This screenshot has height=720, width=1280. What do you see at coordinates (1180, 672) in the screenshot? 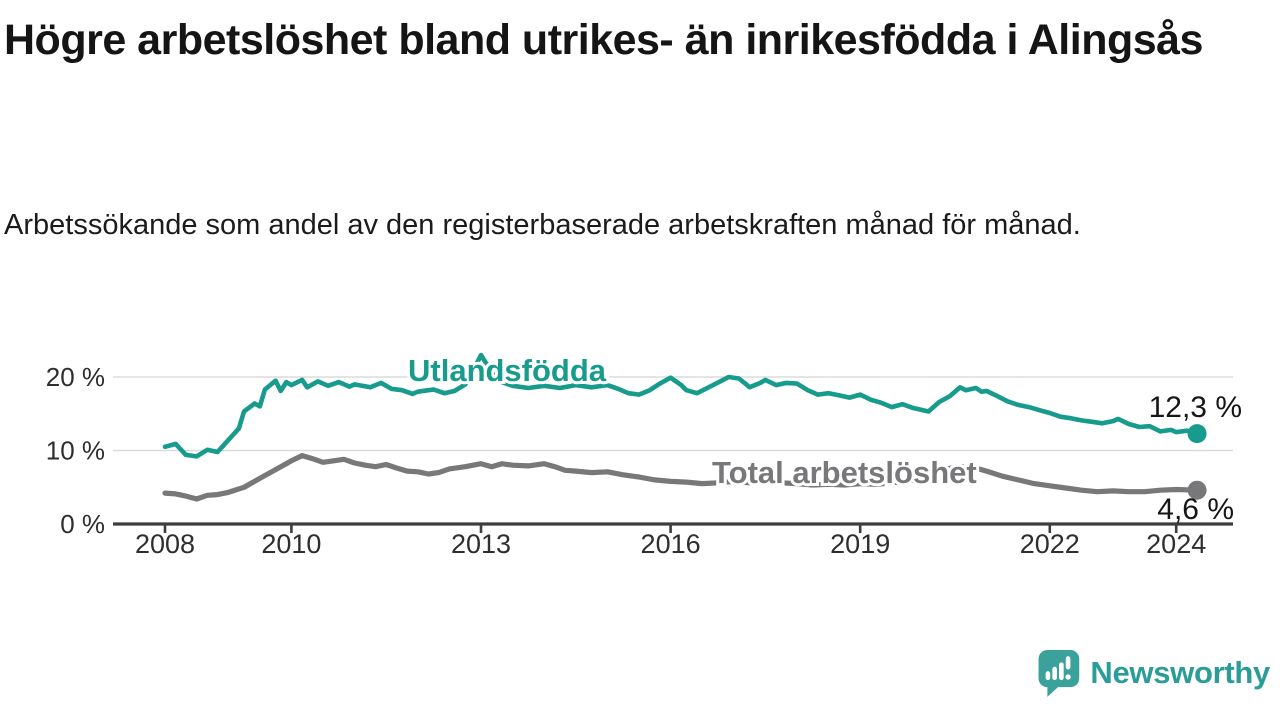
I see `newsworthy-wordmark: Newsworthy` at bounding box center [1180, 672].